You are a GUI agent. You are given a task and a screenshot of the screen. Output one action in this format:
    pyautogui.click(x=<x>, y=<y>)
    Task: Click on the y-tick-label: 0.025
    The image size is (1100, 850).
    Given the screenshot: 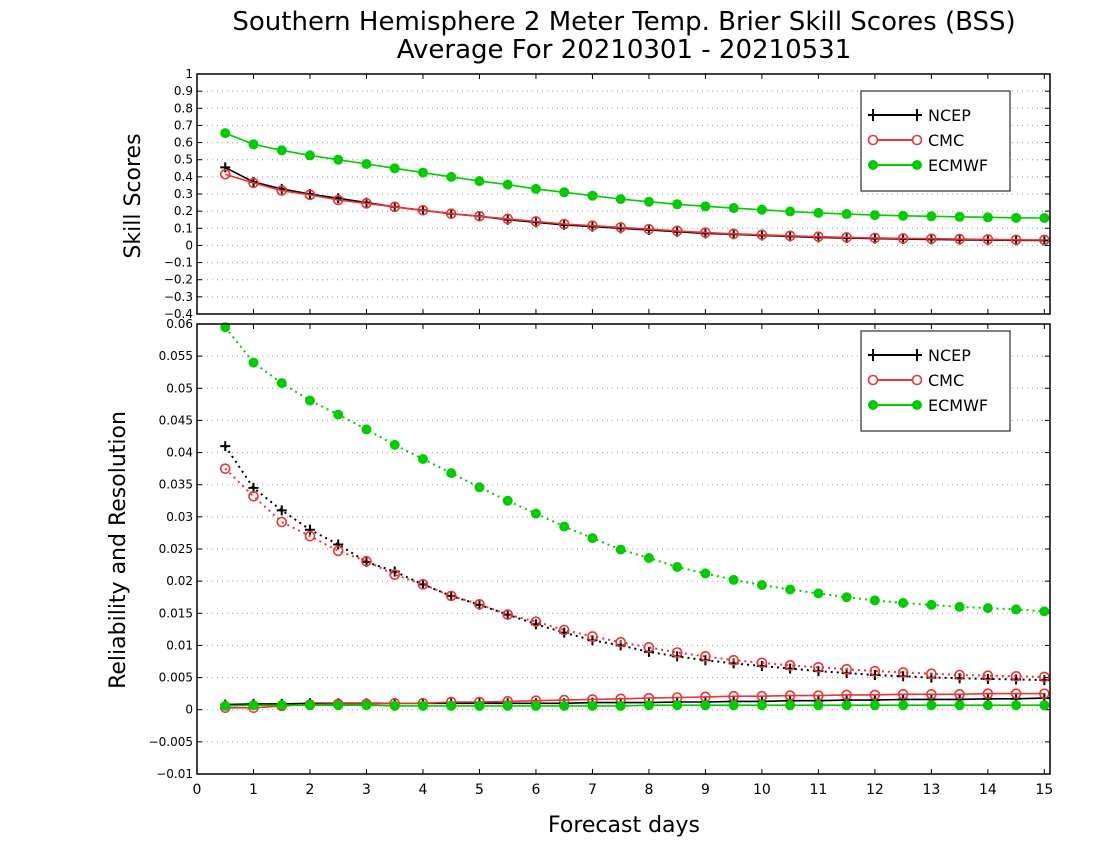 What is the action you would take?
    pyautogui.click(x=176, y=549)
    